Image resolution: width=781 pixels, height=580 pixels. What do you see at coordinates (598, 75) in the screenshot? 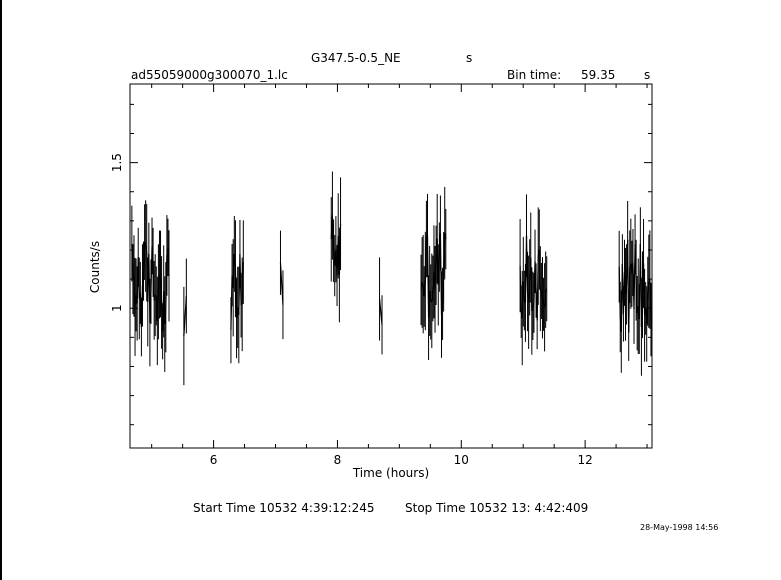
I see `bin-time-value: 59.35` at bounding box center [598, 75].